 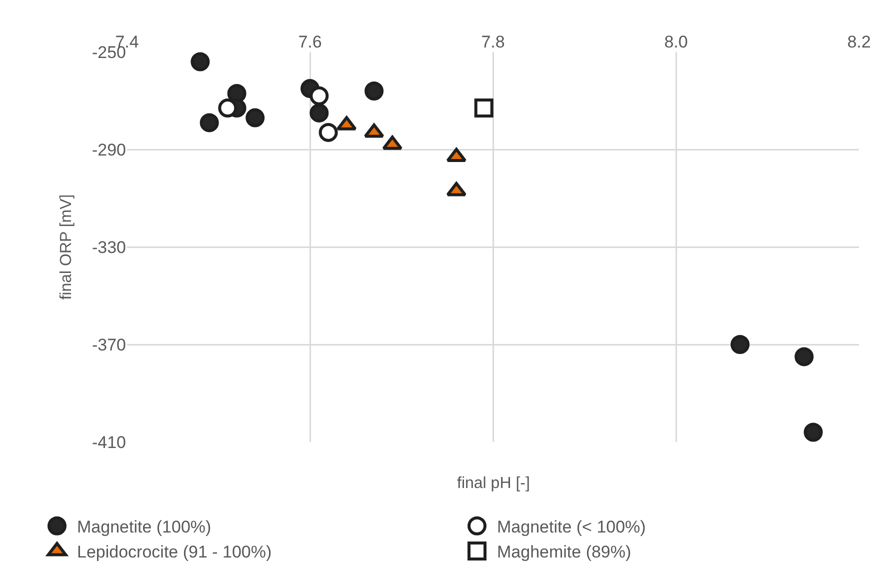 I want to click on x-tick-label: 7.8, so click(x=493, y=42).